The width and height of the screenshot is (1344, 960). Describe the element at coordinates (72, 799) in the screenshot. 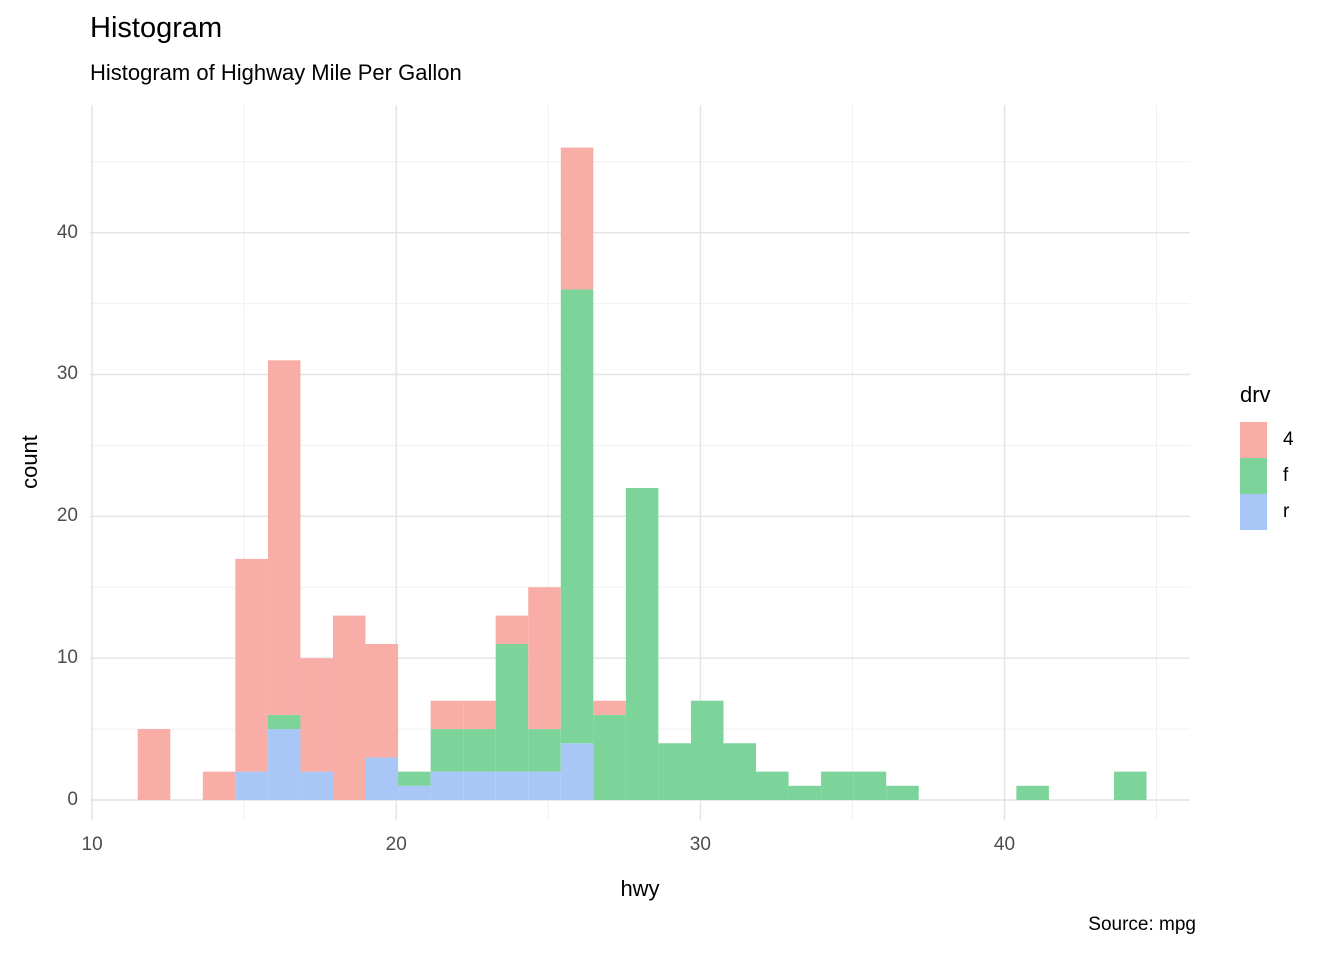

I see `y-axis-tick-label: 0` at that location.